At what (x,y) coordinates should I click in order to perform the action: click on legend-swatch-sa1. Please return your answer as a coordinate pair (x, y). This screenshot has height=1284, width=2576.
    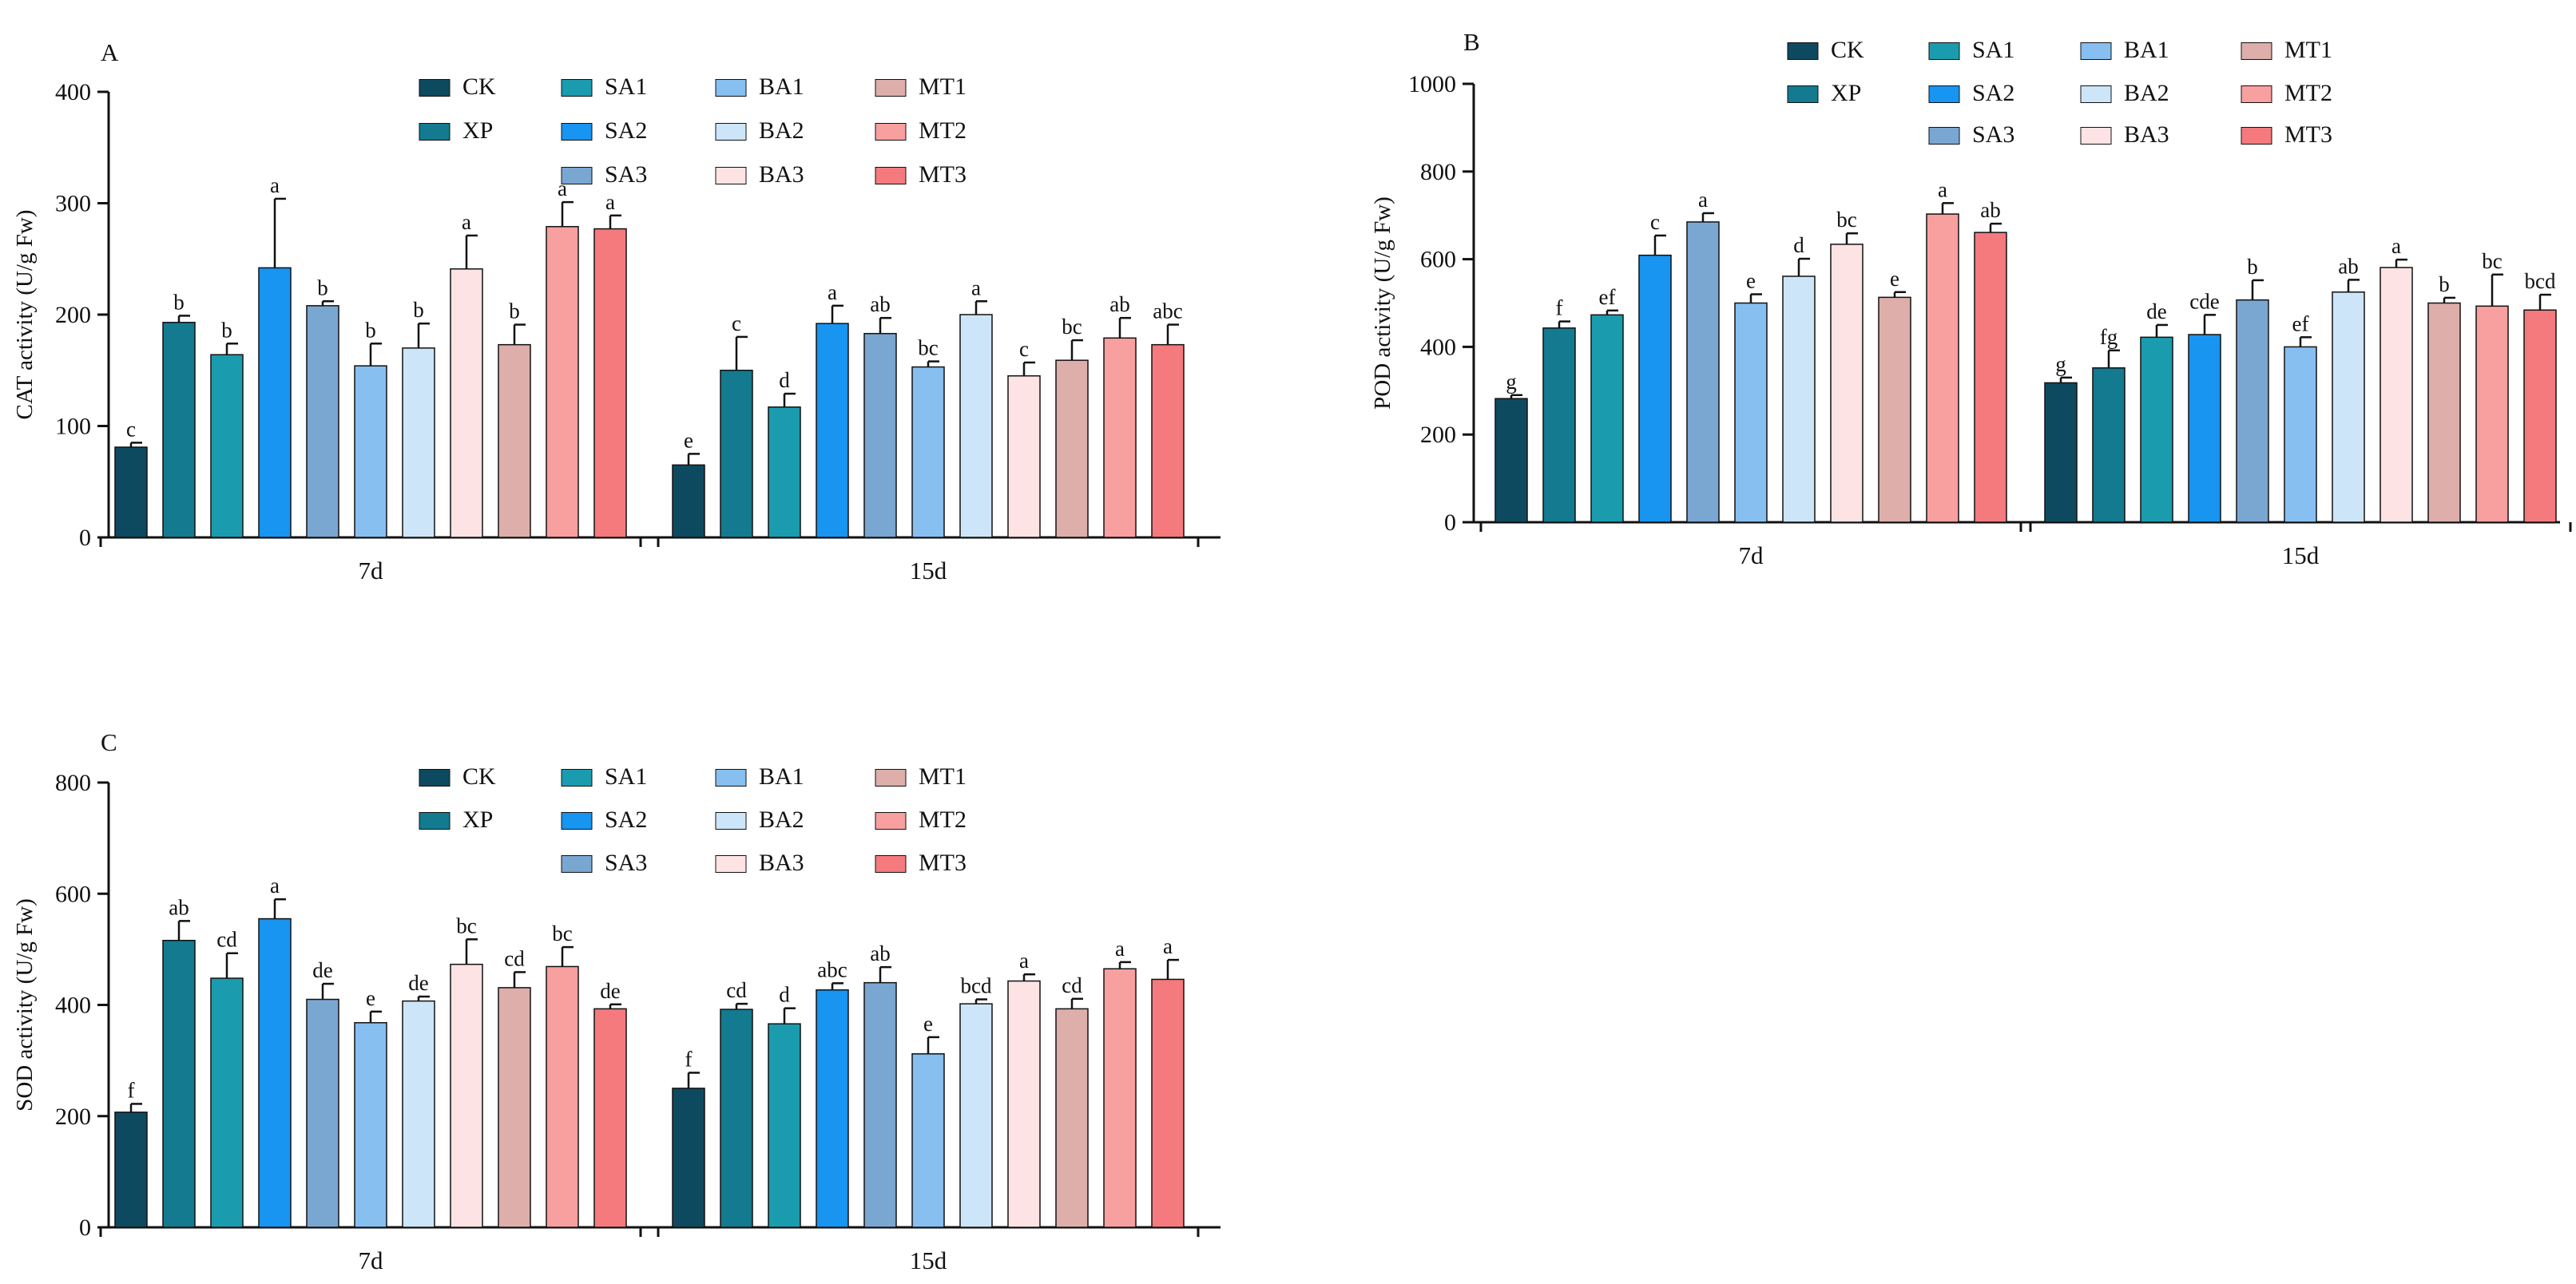
    Looking at the image, I should click on (1944, 51).